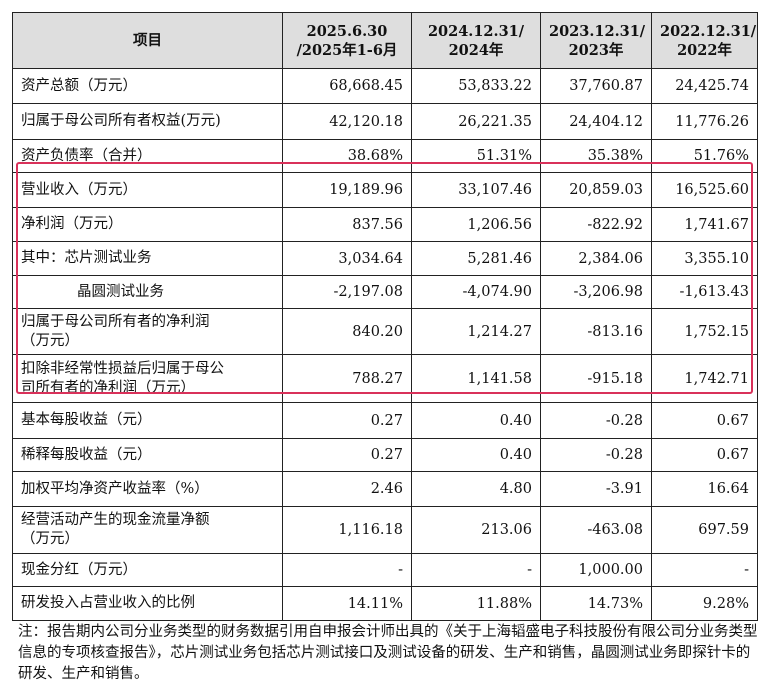 Image resolution: width=768 pixels, height=691 pixels. I want to click on value-cell: -0.28, so click(596, 420).